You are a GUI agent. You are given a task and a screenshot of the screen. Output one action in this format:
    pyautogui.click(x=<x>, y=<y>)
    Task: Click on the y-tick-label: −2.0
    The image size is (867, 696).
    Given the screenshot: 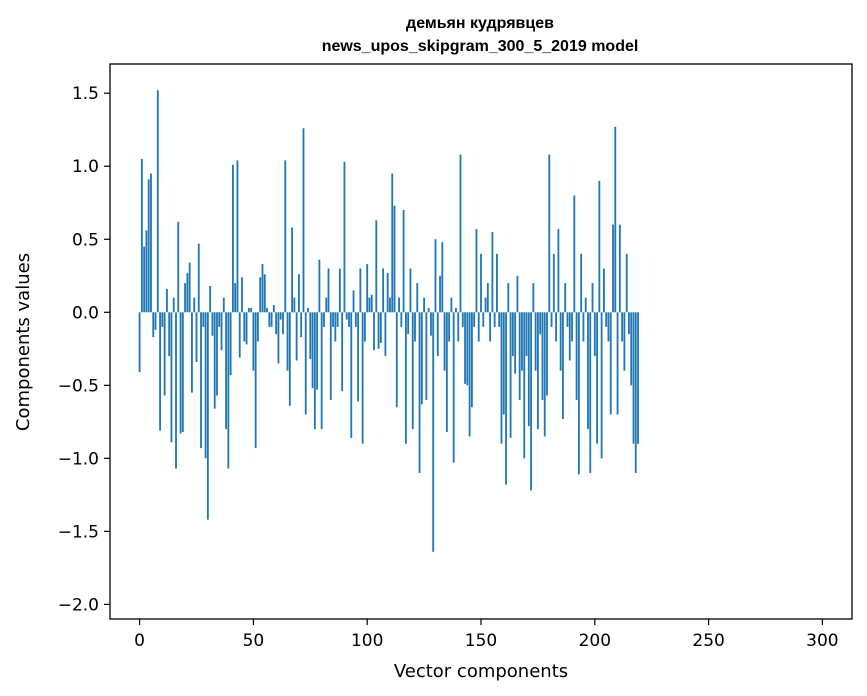 What is the action you would take?
    pyautogui.click(x=78, y=605)
    